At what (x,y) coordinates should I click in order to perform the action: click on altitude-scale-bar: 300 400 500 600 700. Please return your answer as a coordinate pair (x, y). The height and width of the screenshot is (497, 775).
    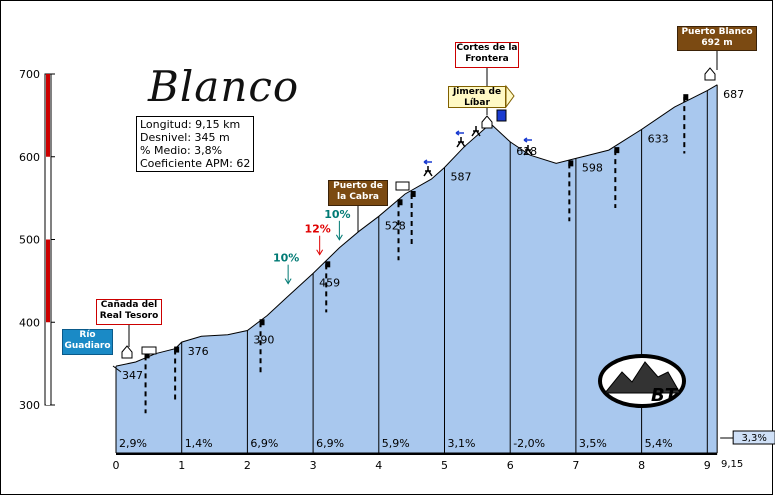
    Looking at the image, I should click on (37, 240).